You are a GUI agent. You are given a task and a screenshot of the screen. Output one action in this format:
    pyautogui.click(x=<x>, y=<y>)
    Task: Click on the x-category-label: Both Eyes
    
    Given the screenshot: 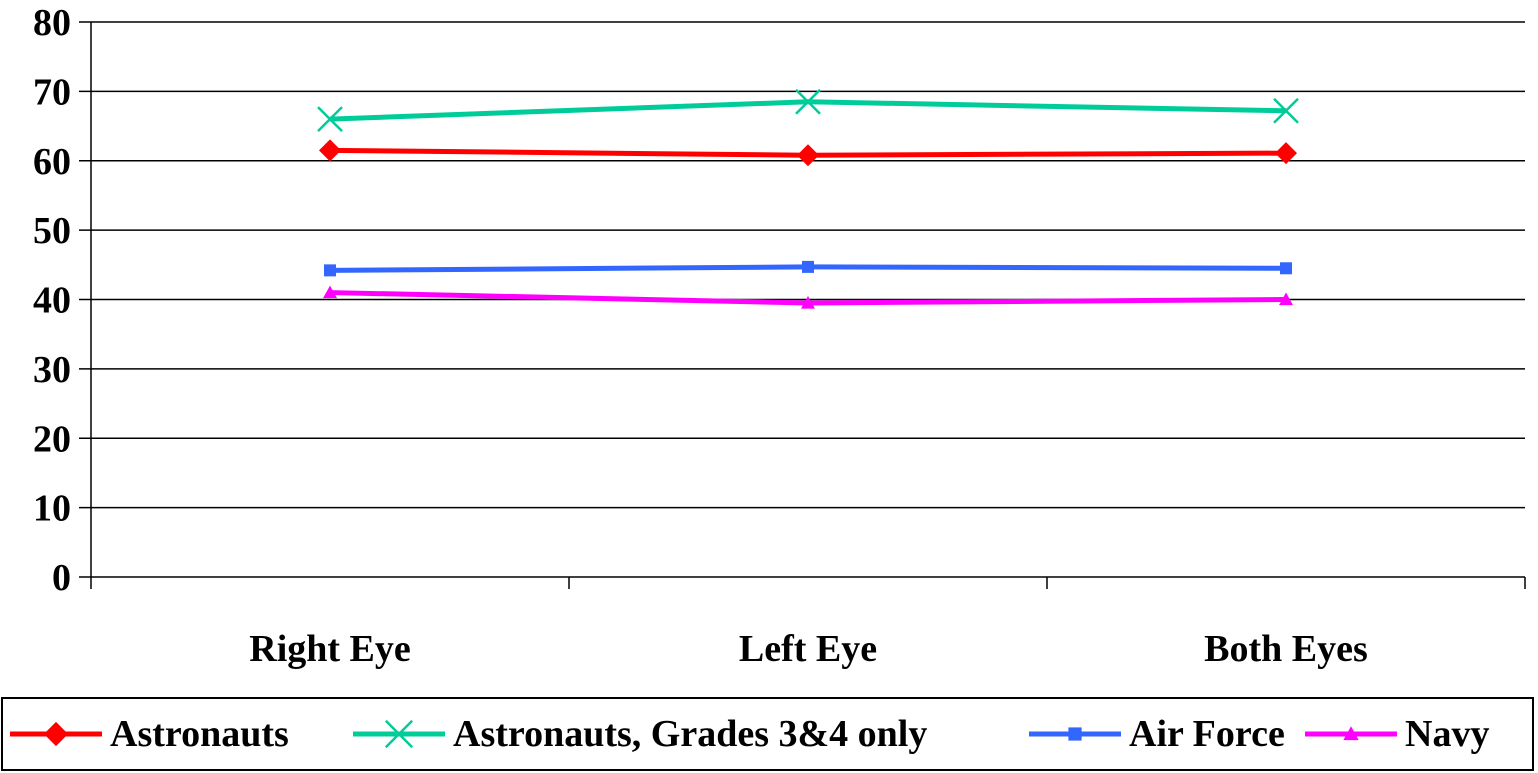 What is the action you would take?
    pyautogui.click(x=1286, y=649)
    